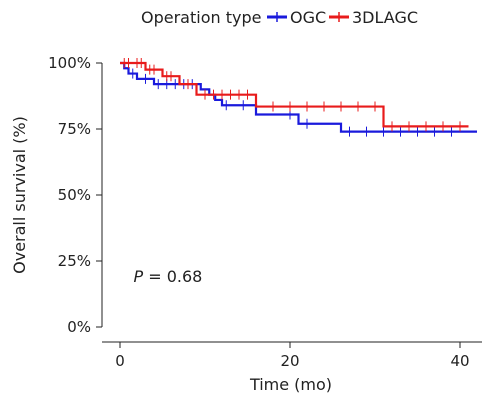 This screenshot has height=401, width=483. Describe the element at coordinates (279, 17) in the screenshot. I see `legend: Operation type OGC 3DLAGC` at that location.